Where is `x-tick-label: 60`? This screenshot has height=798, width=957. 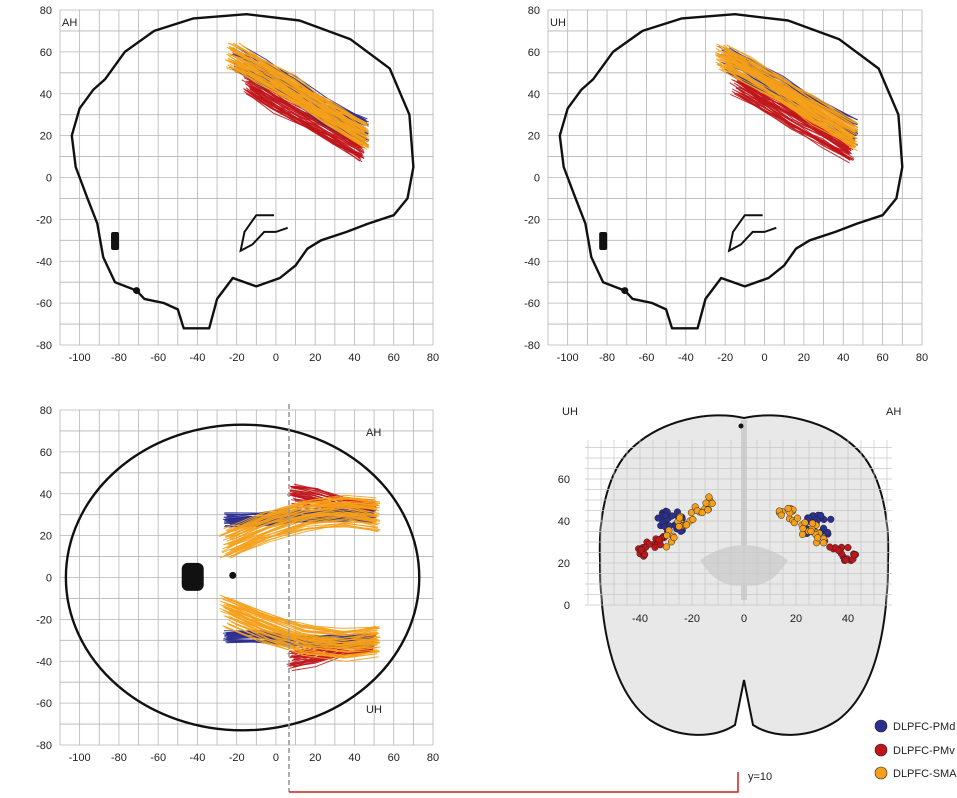 x-tick-label: 60 is located at coordinates (394, 358).